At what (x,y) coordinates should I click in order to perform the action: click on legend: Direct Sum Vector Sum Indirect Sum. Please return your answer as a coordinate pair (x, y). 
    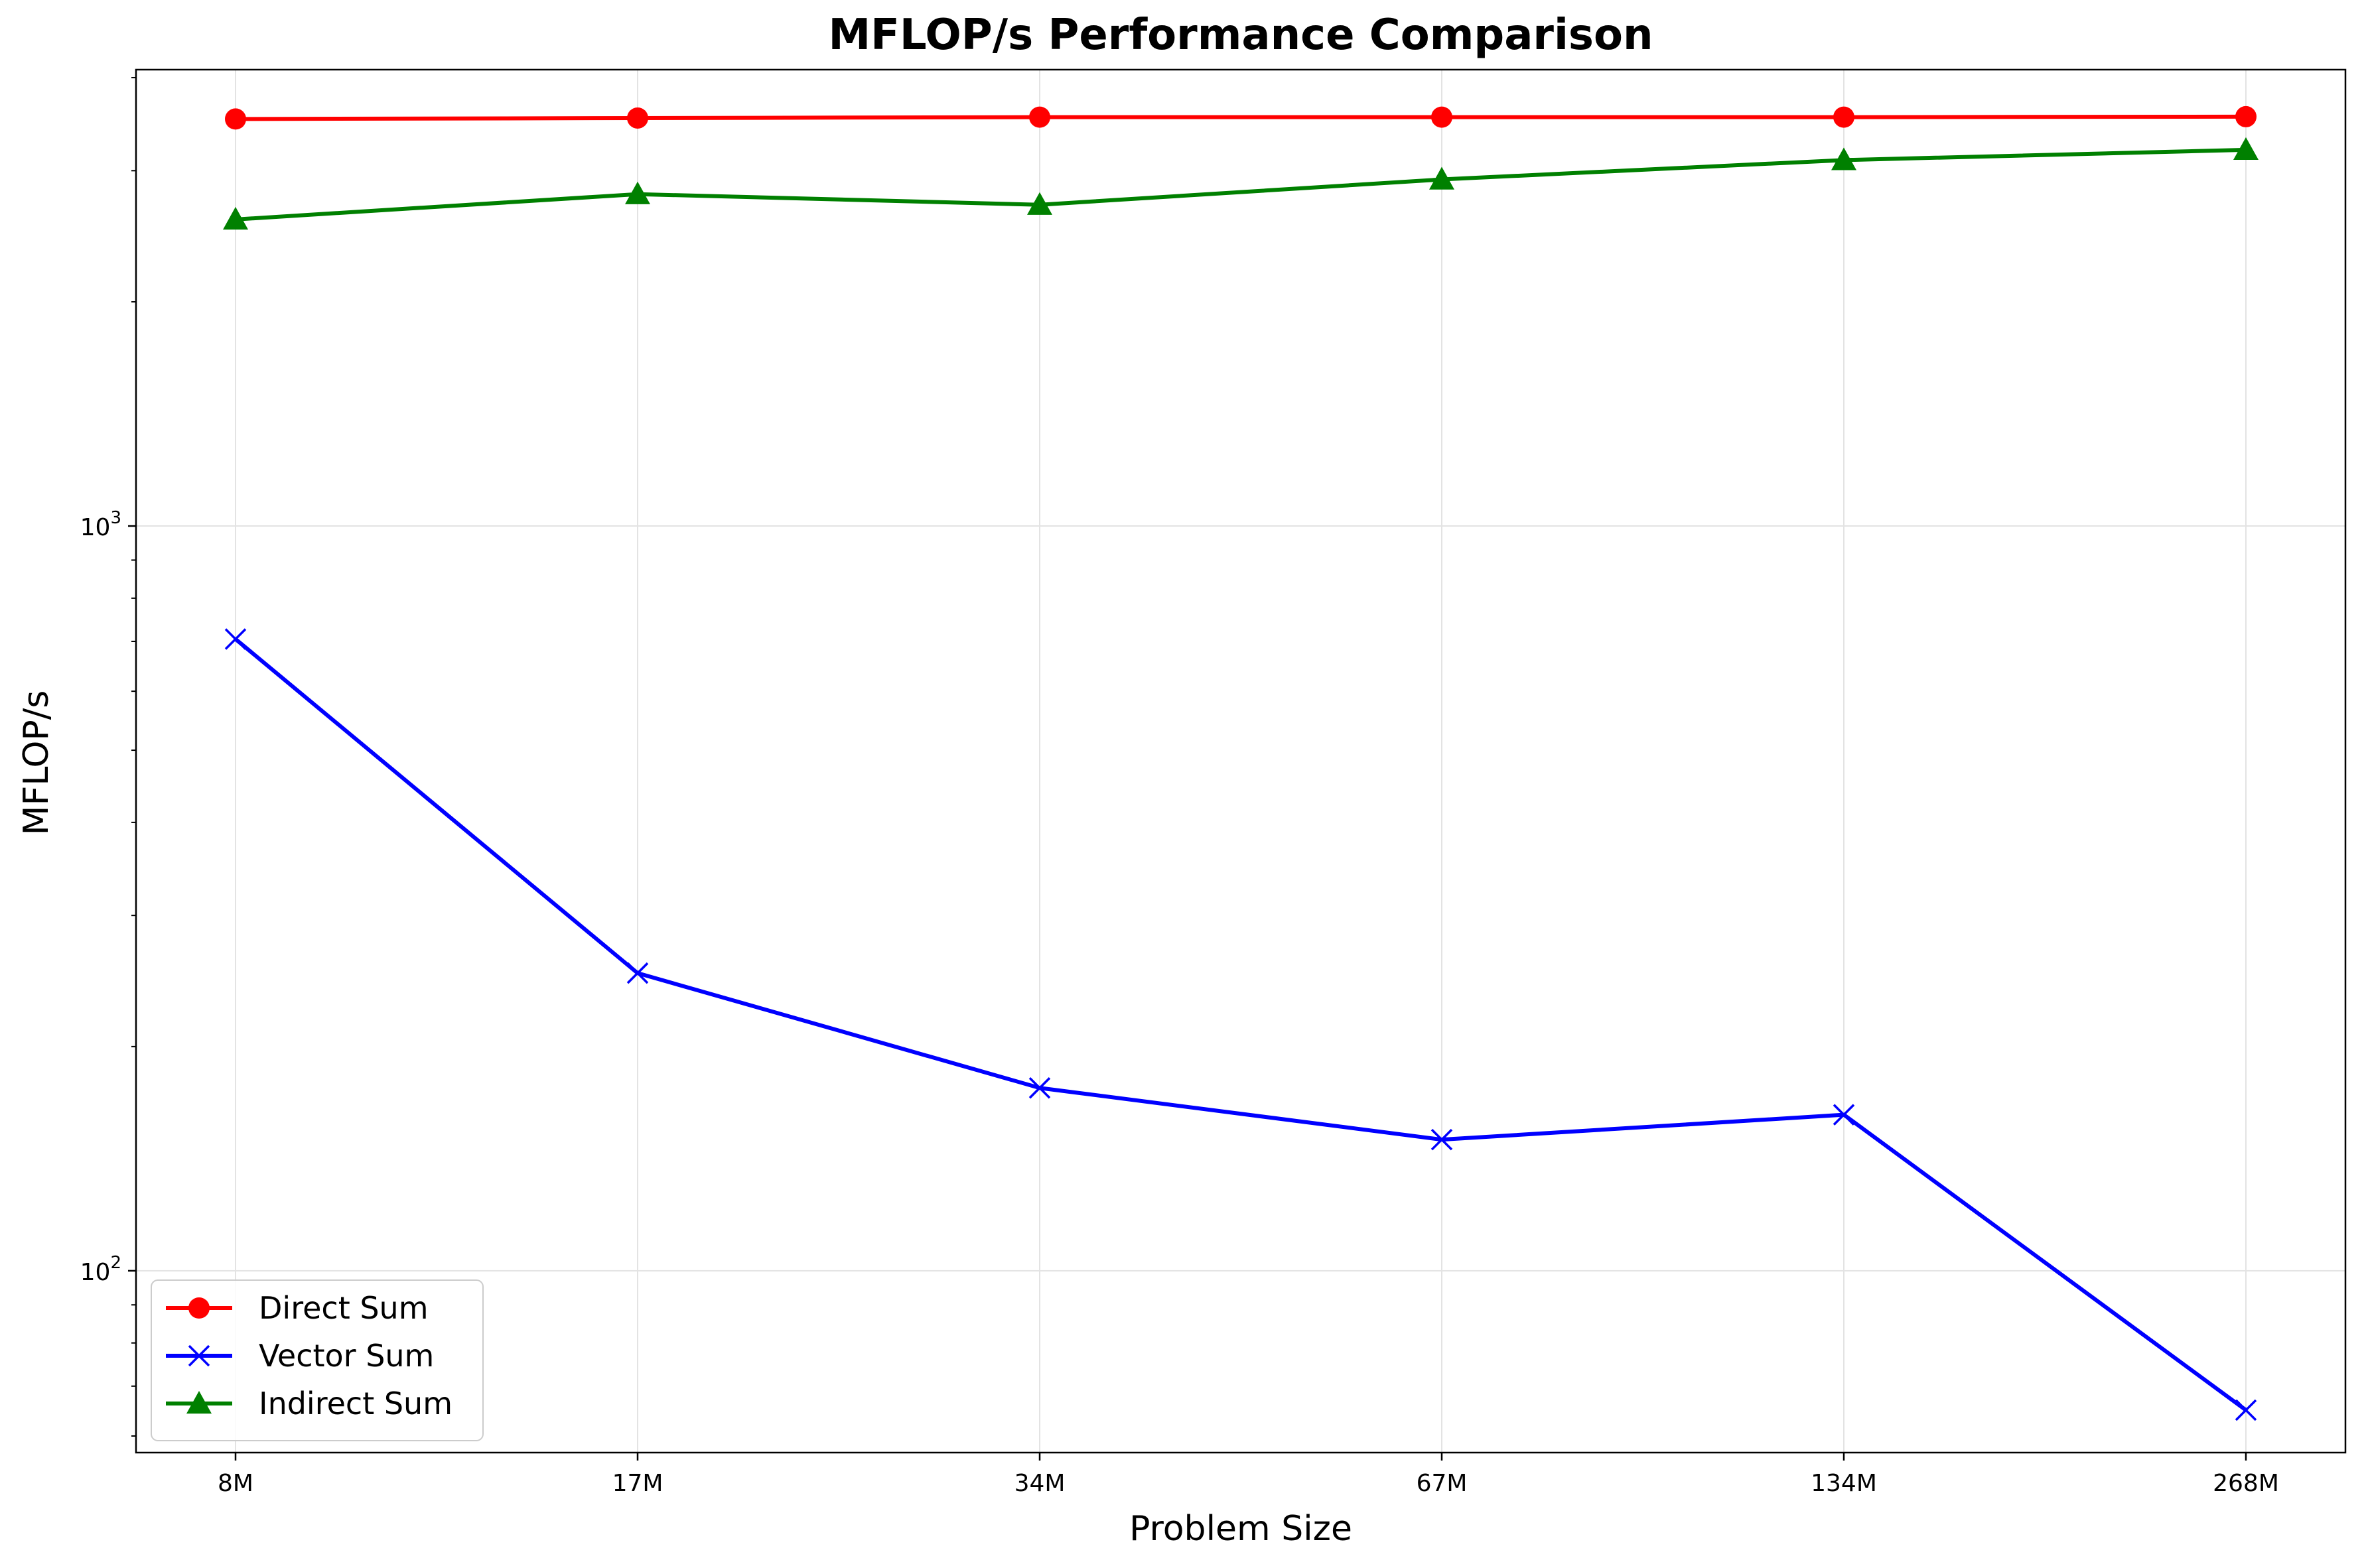
    Looking at the image, I should click on (317, 1360).